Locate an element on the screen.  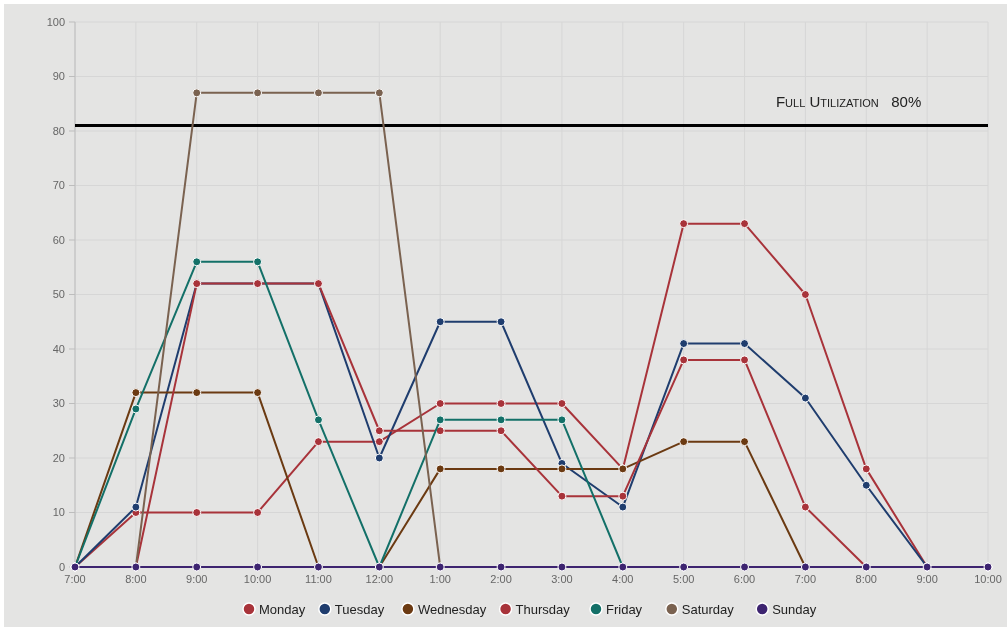
y-tick-label: 20 is located at coordinates (58, 457).